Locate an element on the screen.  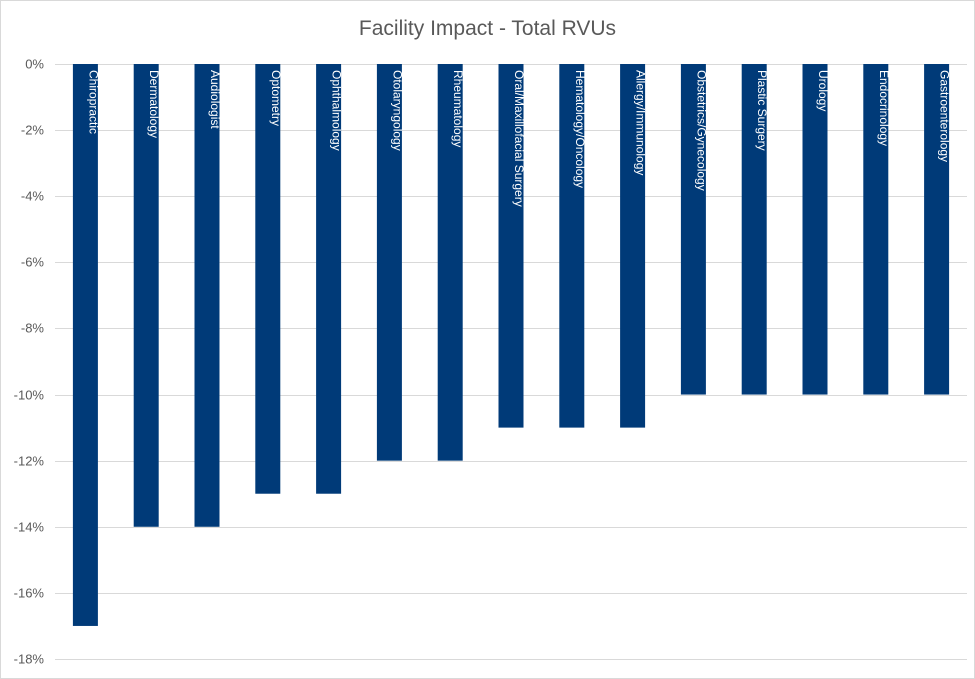
bar-category-label: Audiologist is located at coordinates (215, 99).